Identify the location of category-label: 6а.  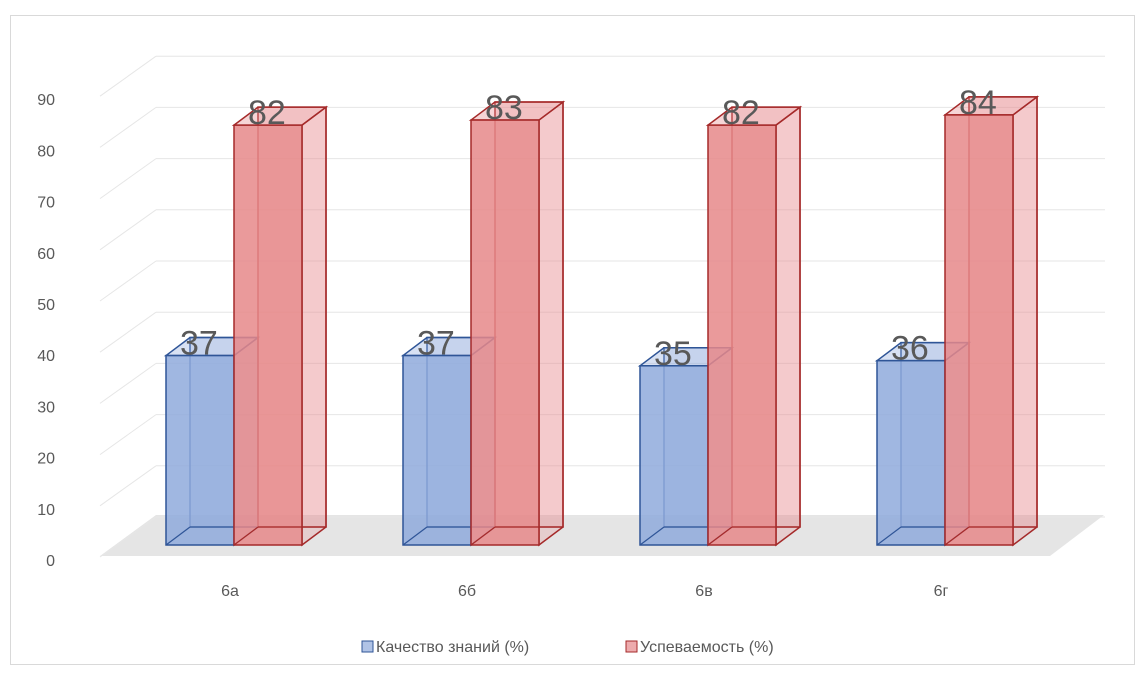
(230, 591).